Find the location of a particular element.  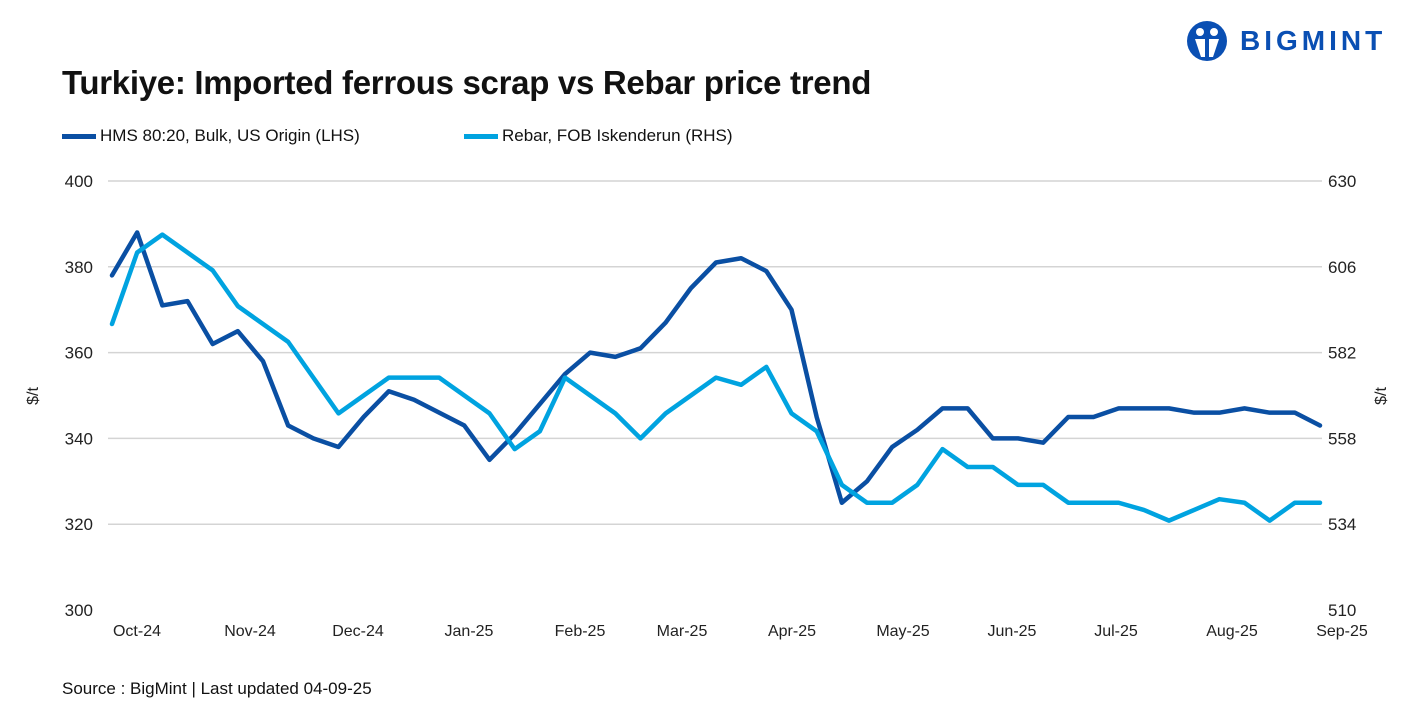

x-tick-label: Sep-25 is located at coordinates (1342, 631).